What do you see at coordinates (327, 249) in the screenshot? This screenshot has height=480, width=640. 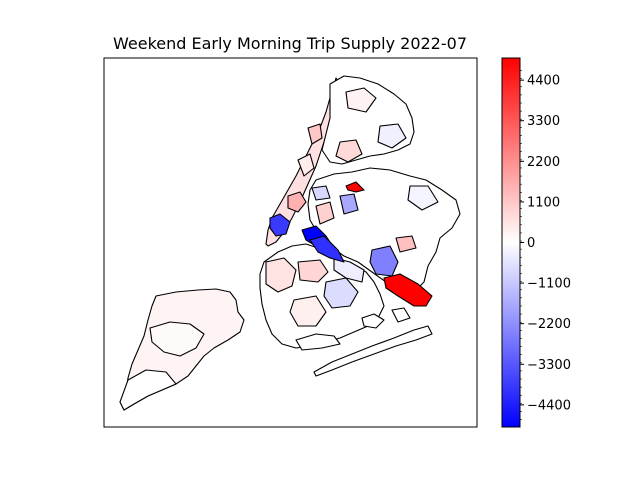 I see `map-zone-greenpoint` at bounding box center [327, 249].